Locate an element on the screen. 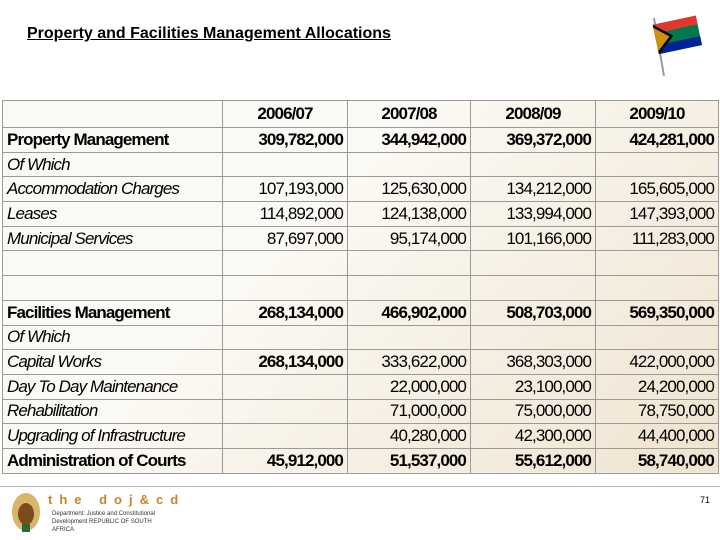 The image size is (720, 540). value-cell: 309,782,000 is located at coordinates (285, 140).